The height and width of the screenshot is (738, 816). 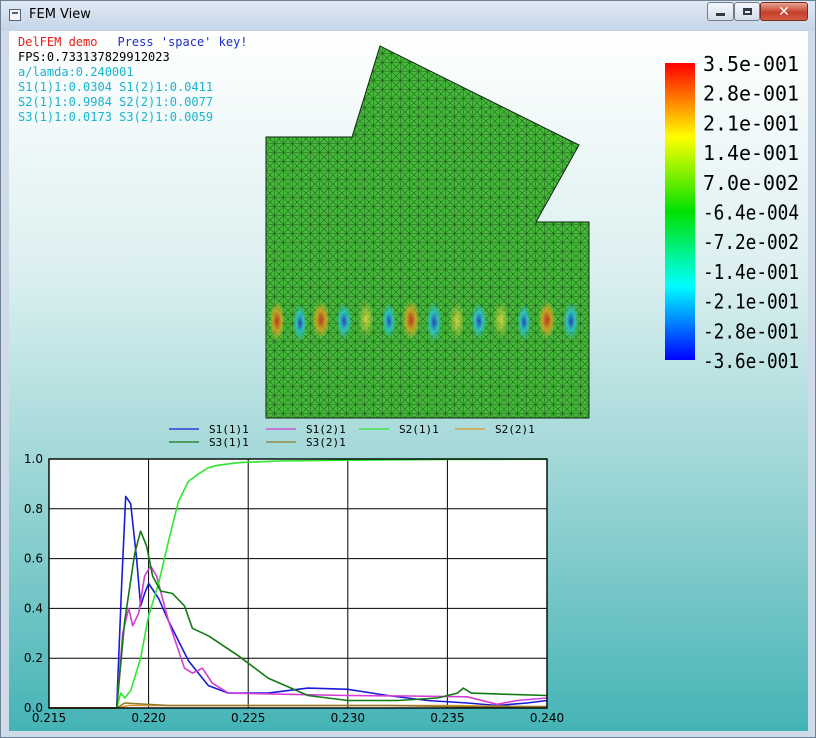 I want to click on colorbar-label: 2.8e-001, so click(x=751, y=94).